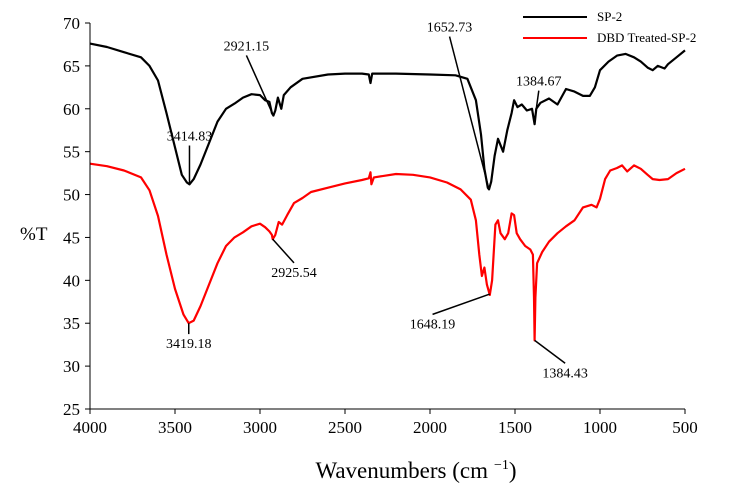 The height and width of the screenshot is (492, 751). Describe the element at coordinates (175, 427) in the screenshot. I see `x-tick-label: 3500` at that location.